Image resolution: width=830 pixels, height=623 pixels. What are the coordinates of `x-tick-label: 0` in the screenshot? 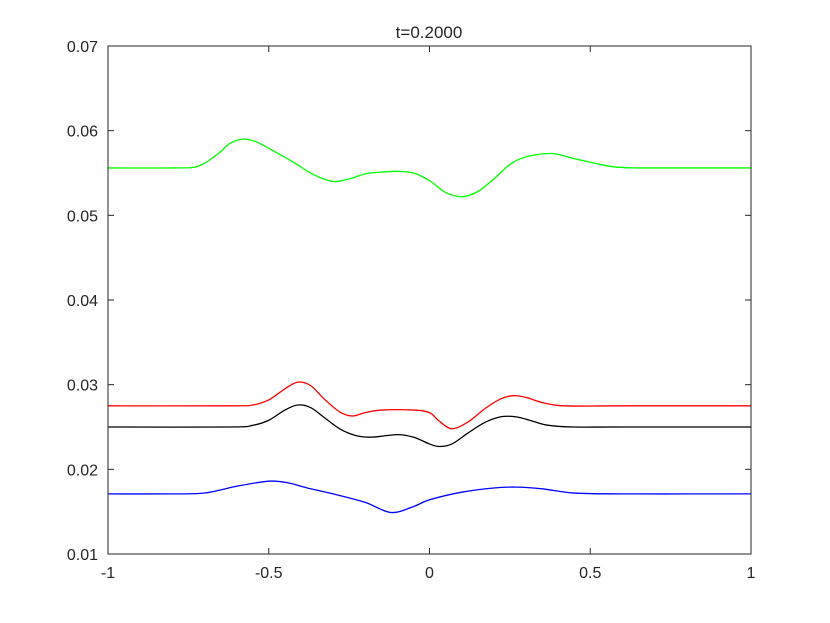 It's located at (429, 573).